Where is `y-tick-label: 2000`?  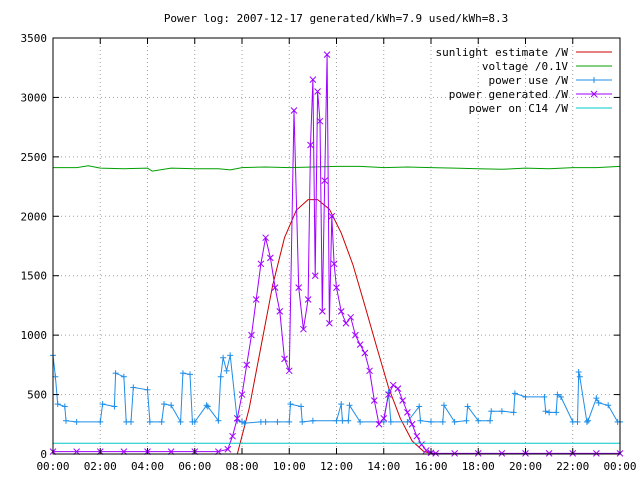 y-tick-label: 2000 is located at coordinates (34, 216).